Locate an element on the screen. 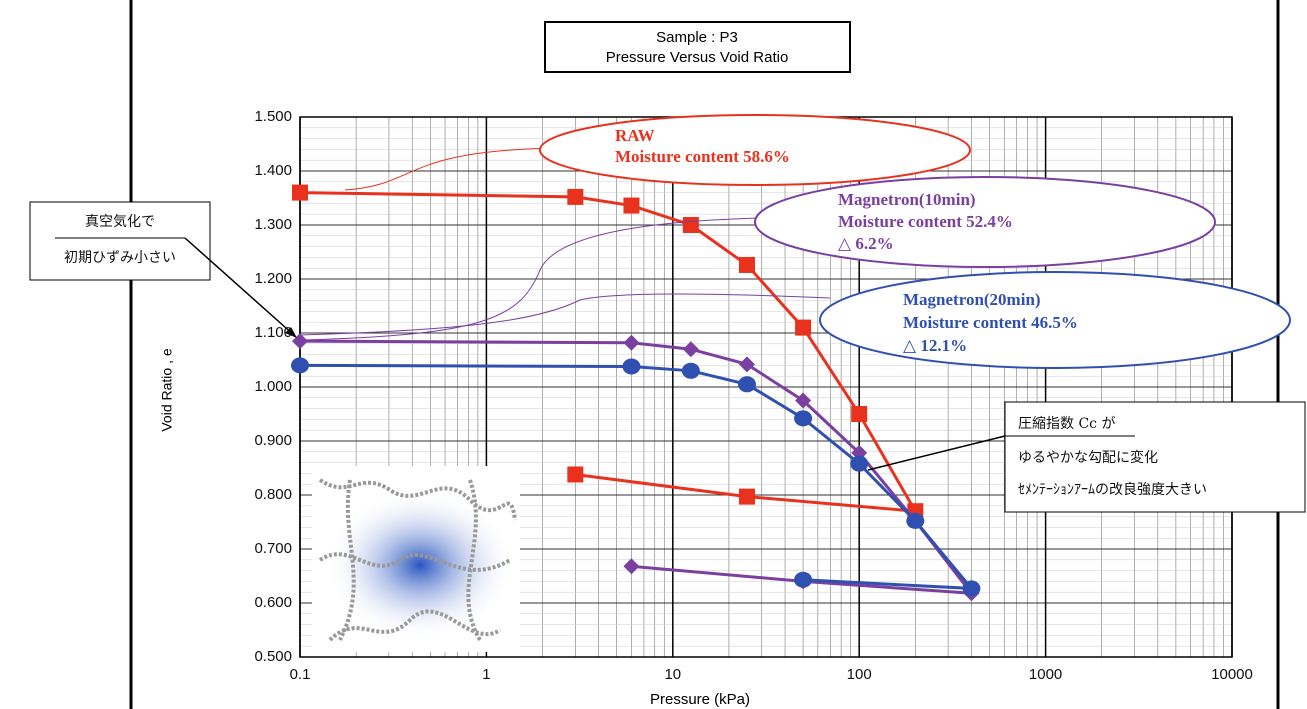  y-tick-label: 1.400 is located at coordinates (273, 170).